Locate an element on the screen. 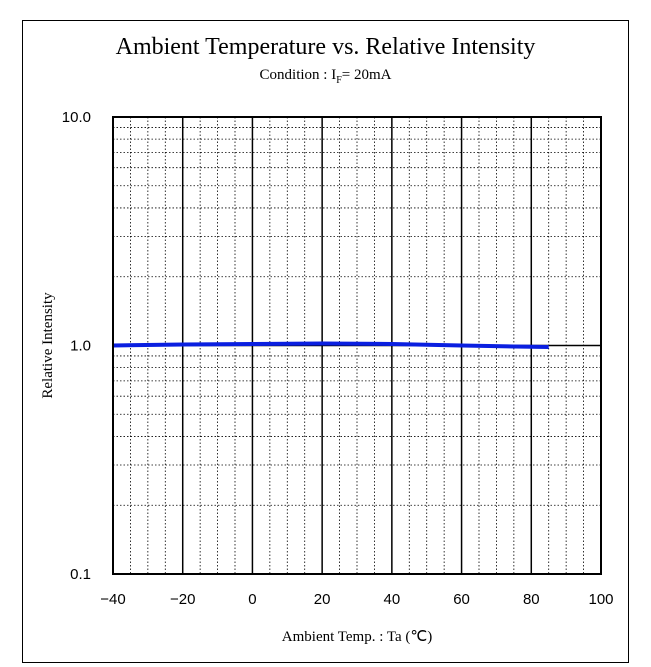 This screenshot has height=667, width=651. x-axis-label: Ambient Temp. : Ta (℃) is located at coordinates (357, 637).